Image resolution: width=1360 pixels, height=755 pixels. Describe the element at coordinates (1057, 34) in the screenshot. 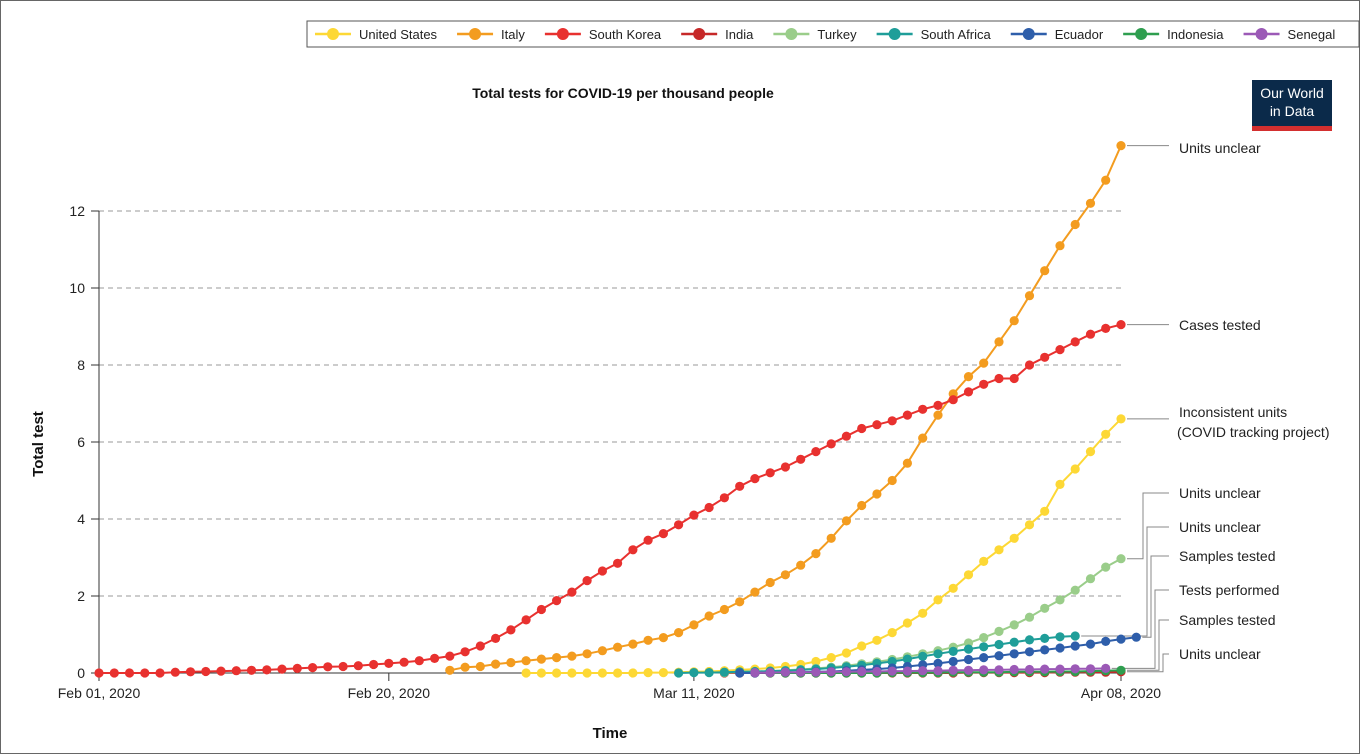

I see `legend-item-ecuador: Ecuador` at that location.